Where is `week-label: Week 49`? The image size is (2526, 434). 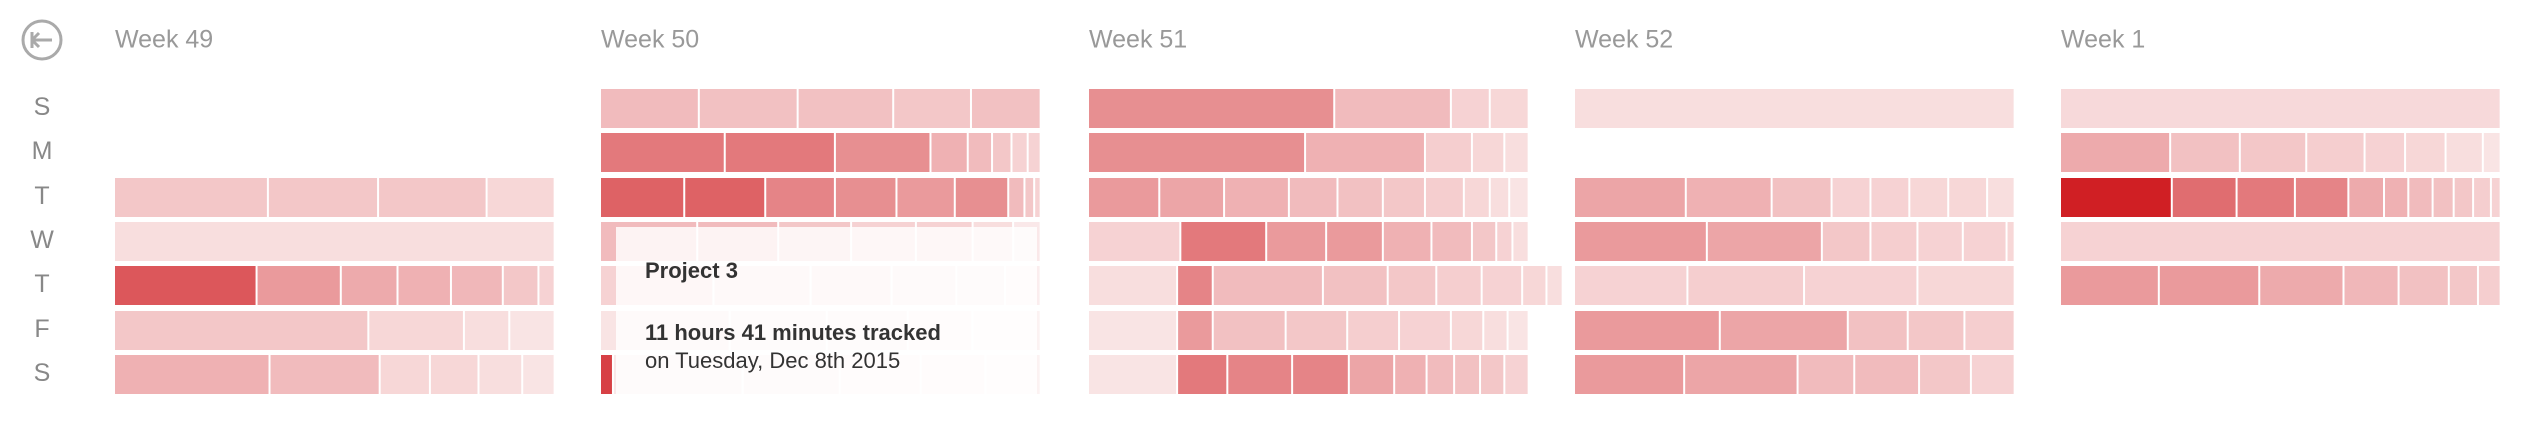
week-label: Week 49 is located at coordinates (164, 40).